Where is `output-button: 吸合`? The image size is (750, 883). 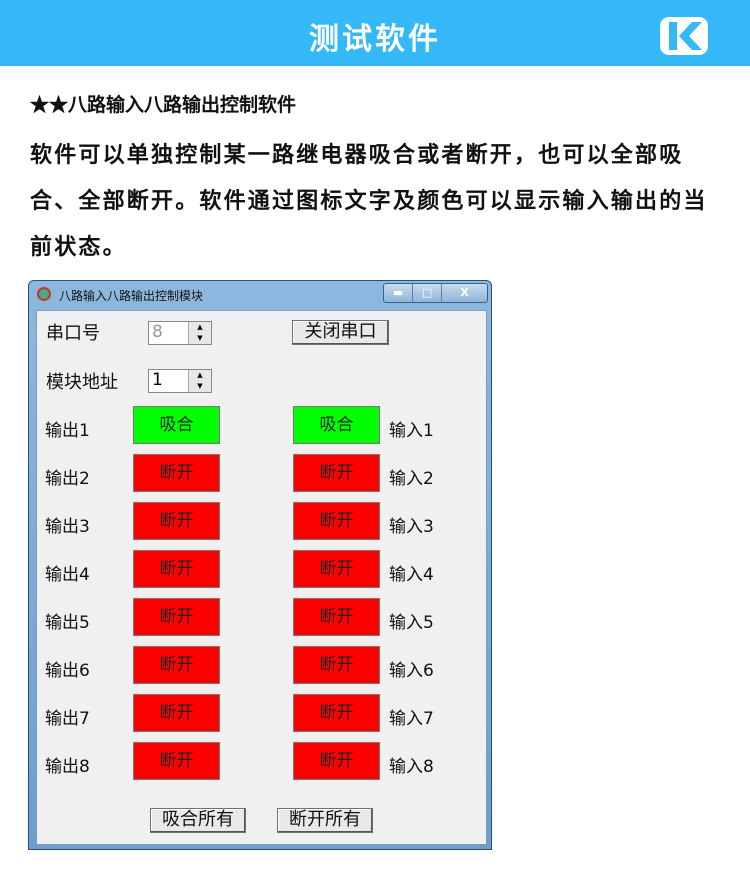 output-button: 吸合 is located at coordinates (176, 425).